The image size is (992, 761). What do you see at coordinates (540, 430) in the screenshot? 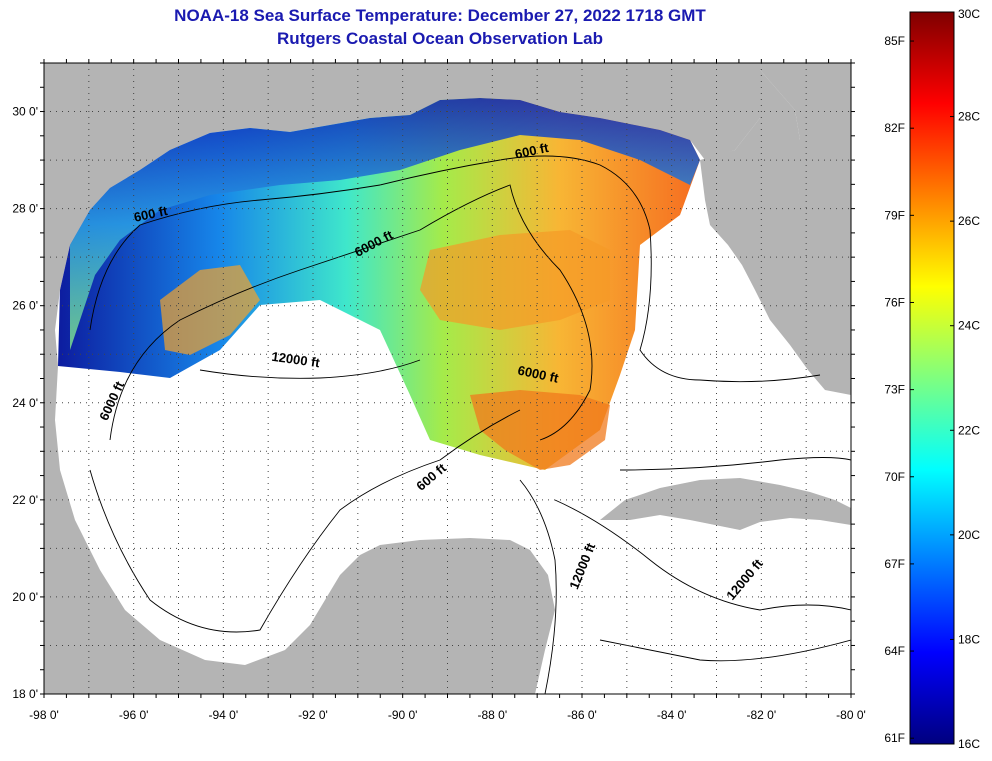
I see `sst-warm-patch` at bounding box center [540, 430].